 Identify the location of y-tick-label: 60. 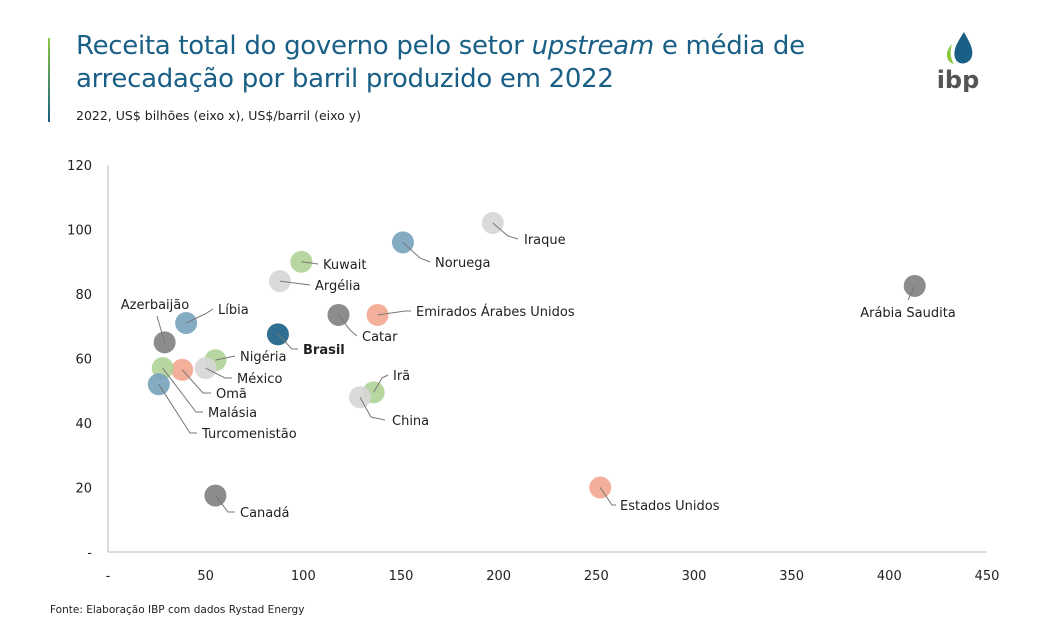
(83, 360).